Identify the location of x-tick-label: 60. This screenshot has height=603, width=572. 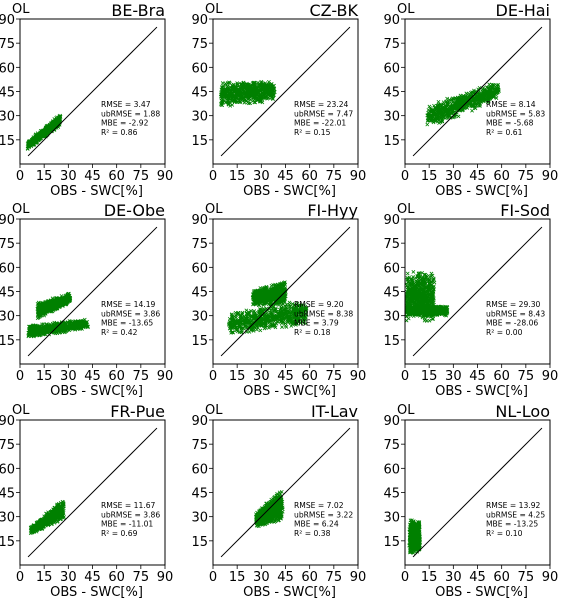
(501, 176).